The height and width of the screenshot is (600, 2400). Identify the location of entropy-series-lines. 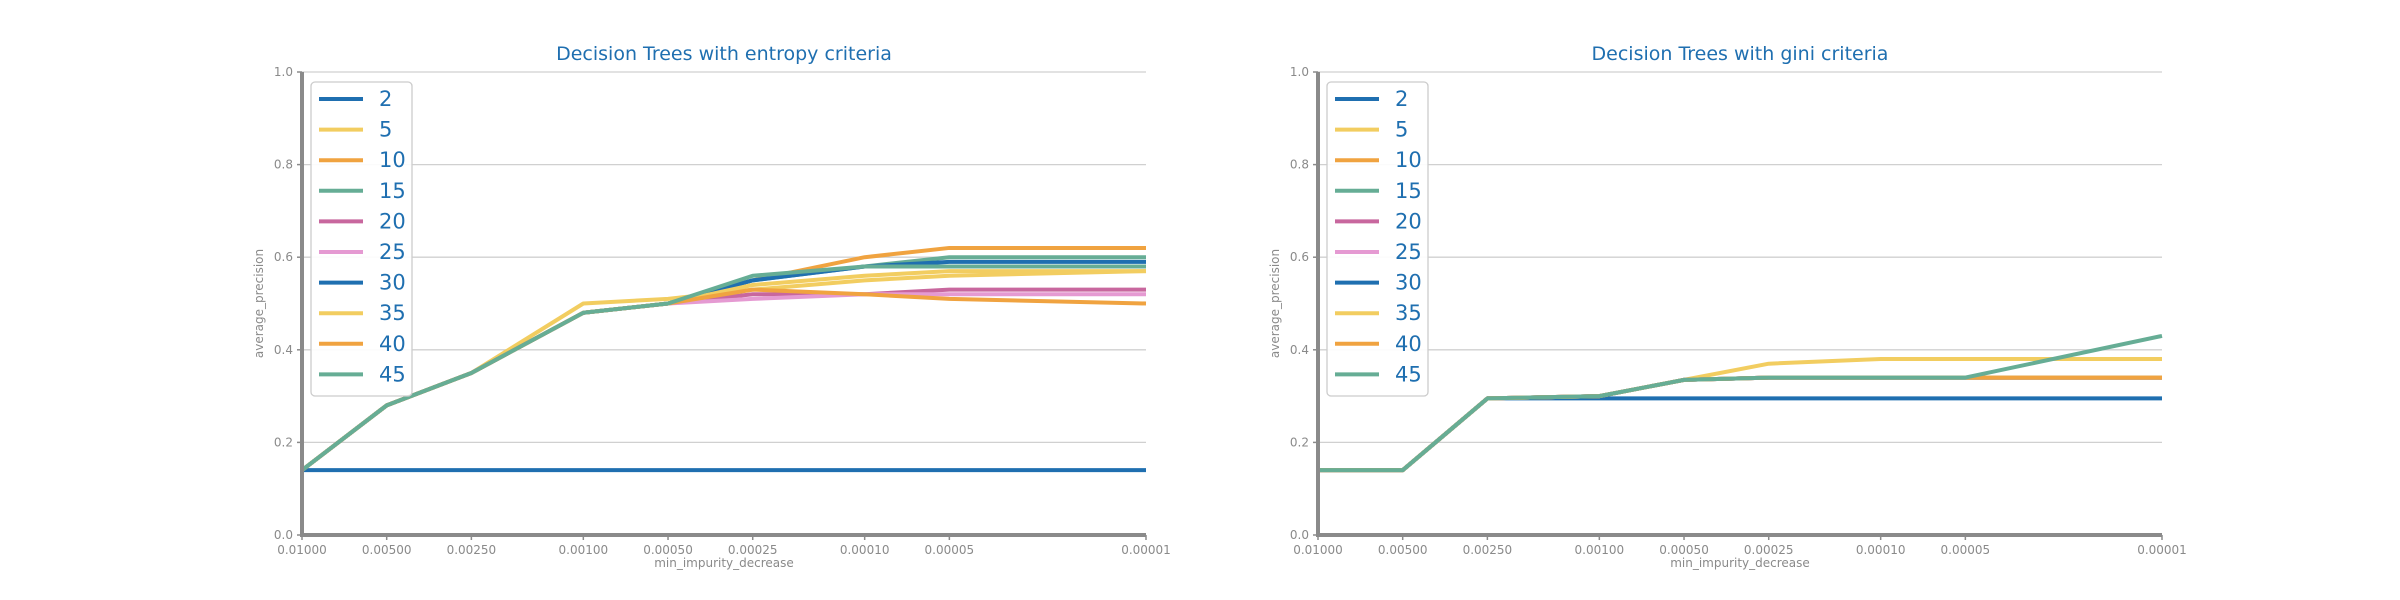
(723, 359).